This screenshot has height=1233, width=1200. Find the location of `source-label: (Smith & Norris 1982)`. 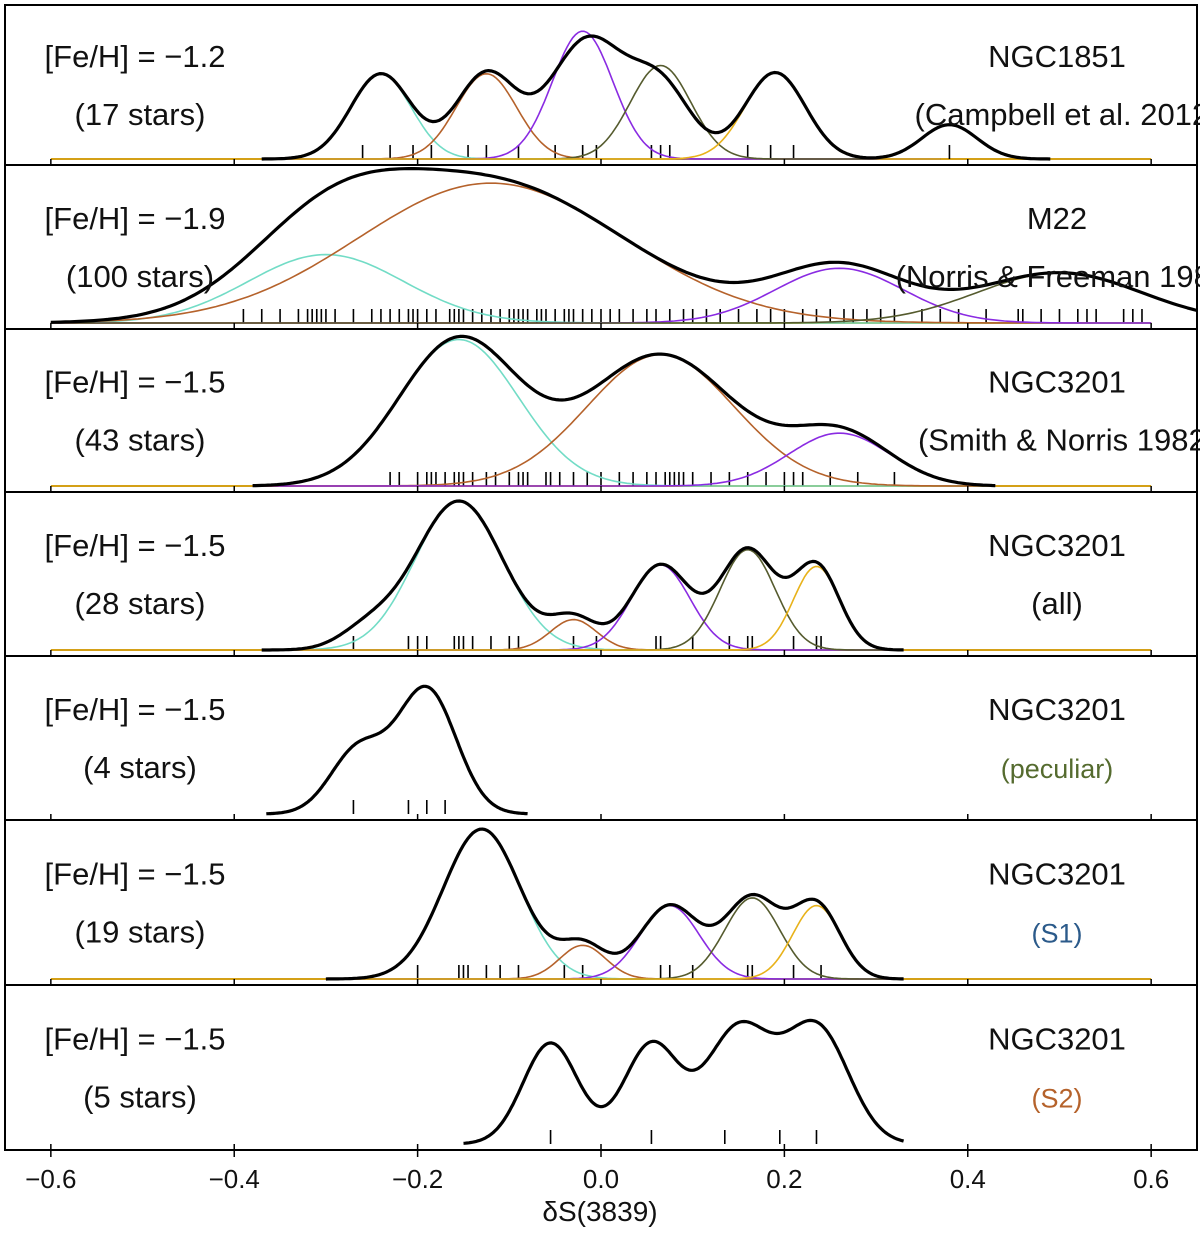

source-label: (Smith & Norris 1982) is located at coordinates (1059, 440).